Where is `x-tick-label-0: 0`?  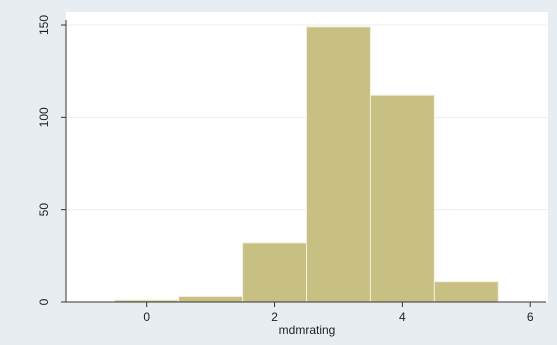
x-tick-label-0: 0 is located at coordinates (146, 317).